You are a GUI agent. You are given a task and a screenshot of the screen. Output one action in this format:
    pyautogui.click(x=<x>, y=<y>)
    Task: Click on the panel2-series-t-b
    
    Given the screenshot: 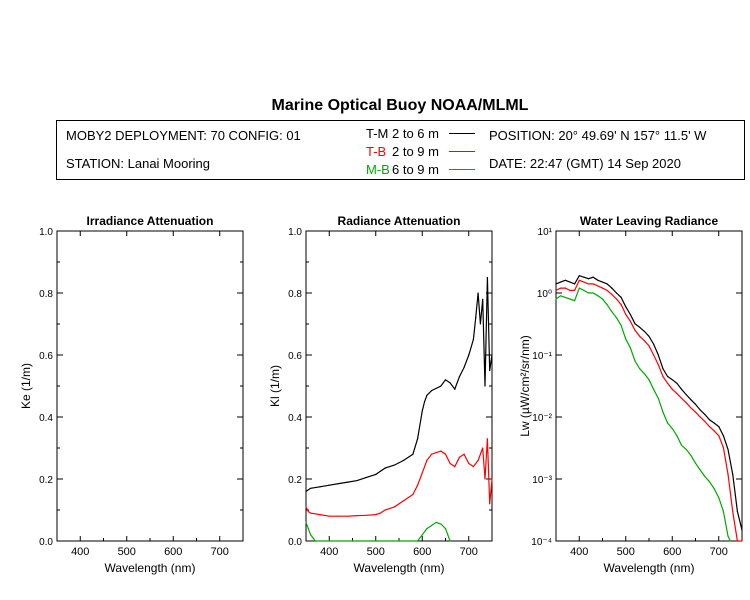 What is the action you would take?
    pyautogui.click(x=399, y=477)
    